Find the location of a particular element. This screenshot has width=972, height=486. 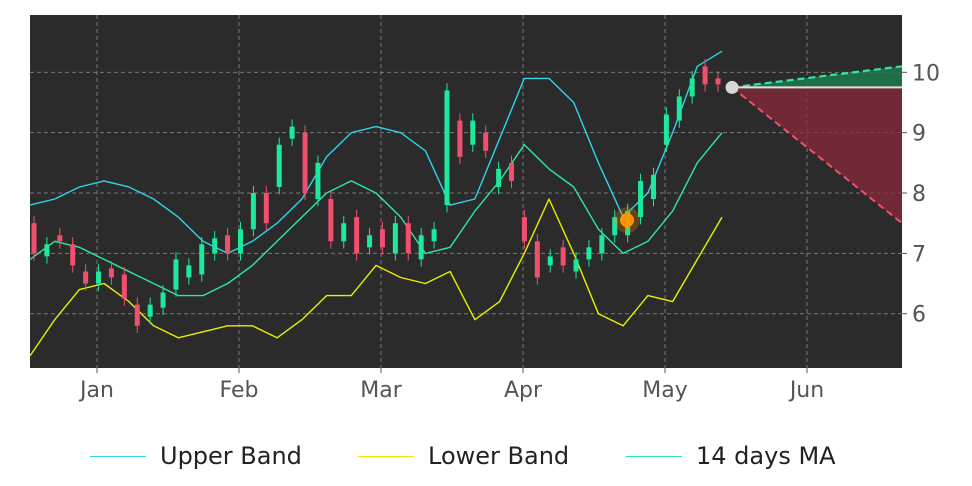

x-axis: Jan Feb Mar Apr May Jun is located at coordinates (451, 385).